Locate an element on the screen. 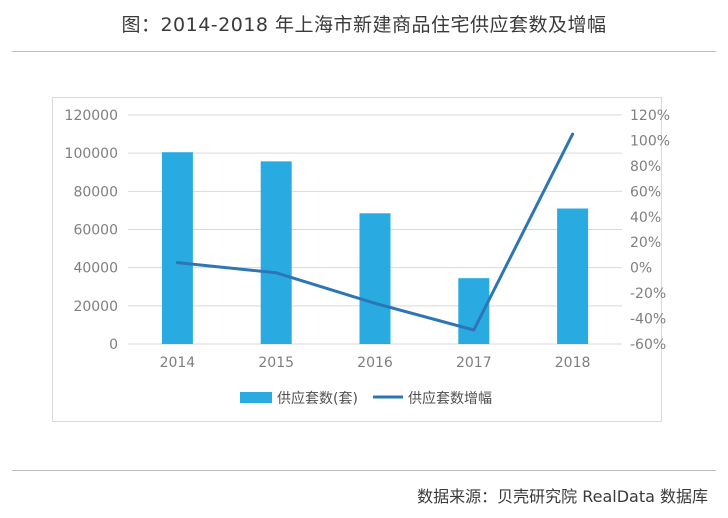  right-axis-tick-label: -40% is located at coordinates (648, 320).